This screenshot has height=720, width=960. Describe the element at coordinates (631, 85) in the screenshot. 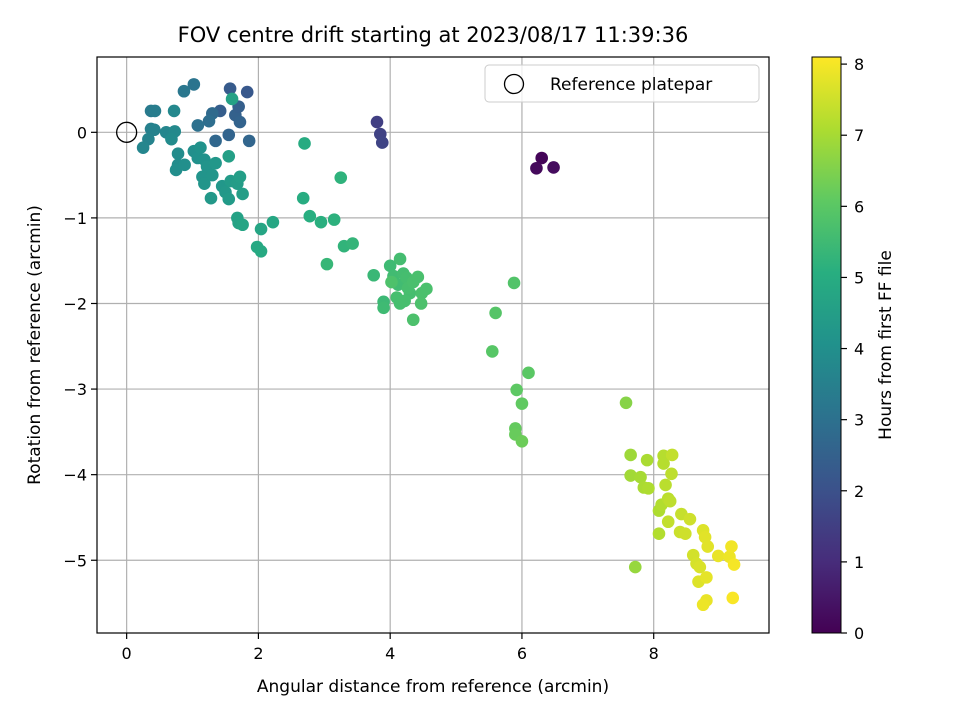

I see `legend-label: Reference platepar` at that location.